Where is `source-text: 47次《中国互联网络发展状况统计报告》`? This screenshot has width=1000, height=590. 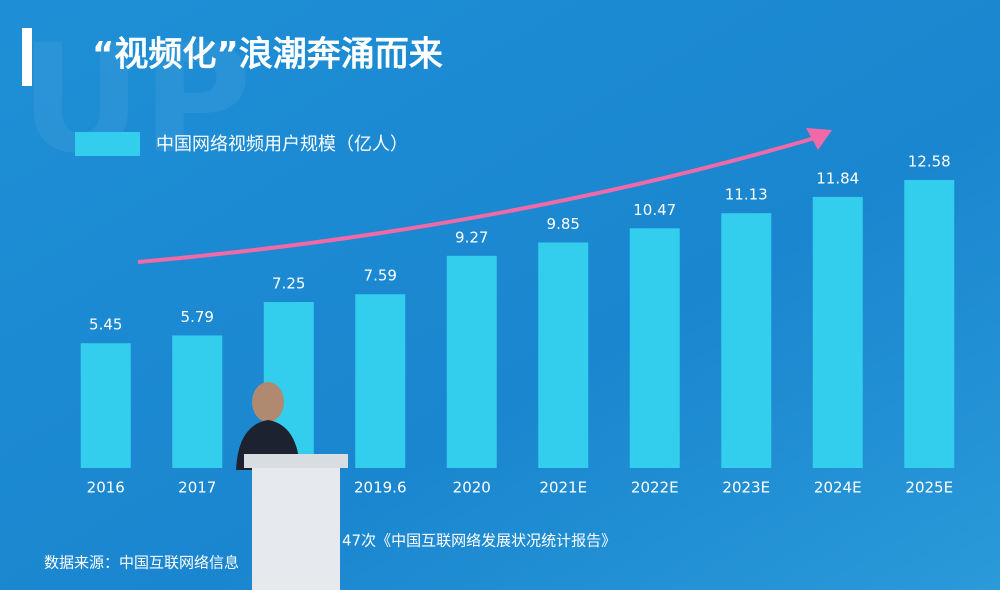 source-text: 47次《中国互联网络发展状况统计报告》 is located at coordinates (479, 541).